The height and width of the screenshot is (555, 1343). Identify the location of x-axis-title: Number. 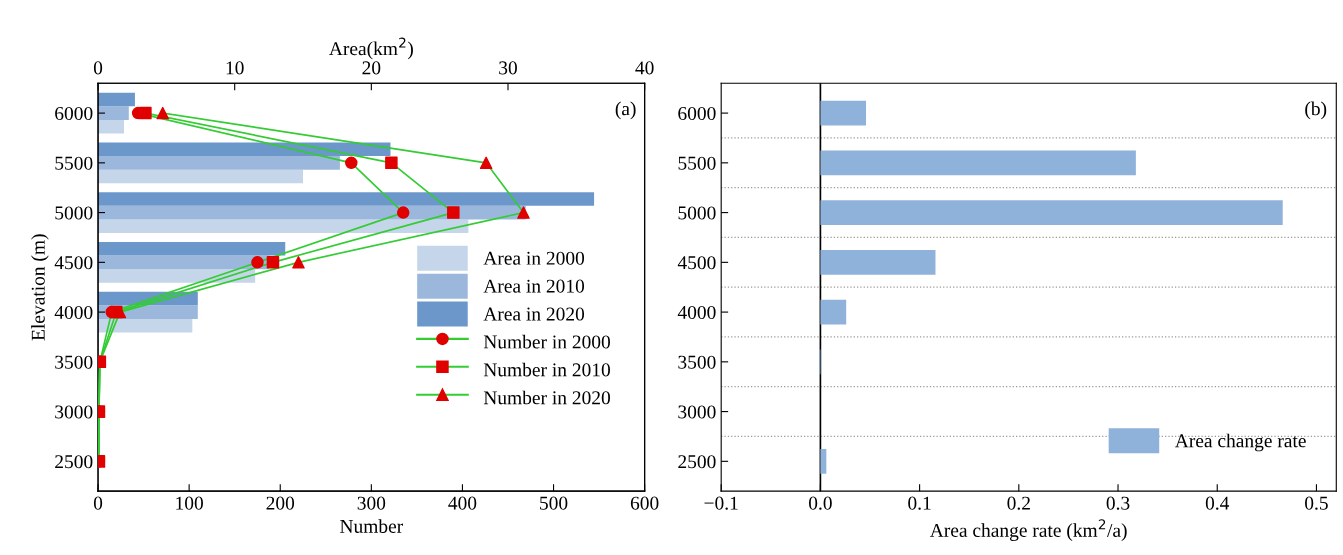
(372, 526).